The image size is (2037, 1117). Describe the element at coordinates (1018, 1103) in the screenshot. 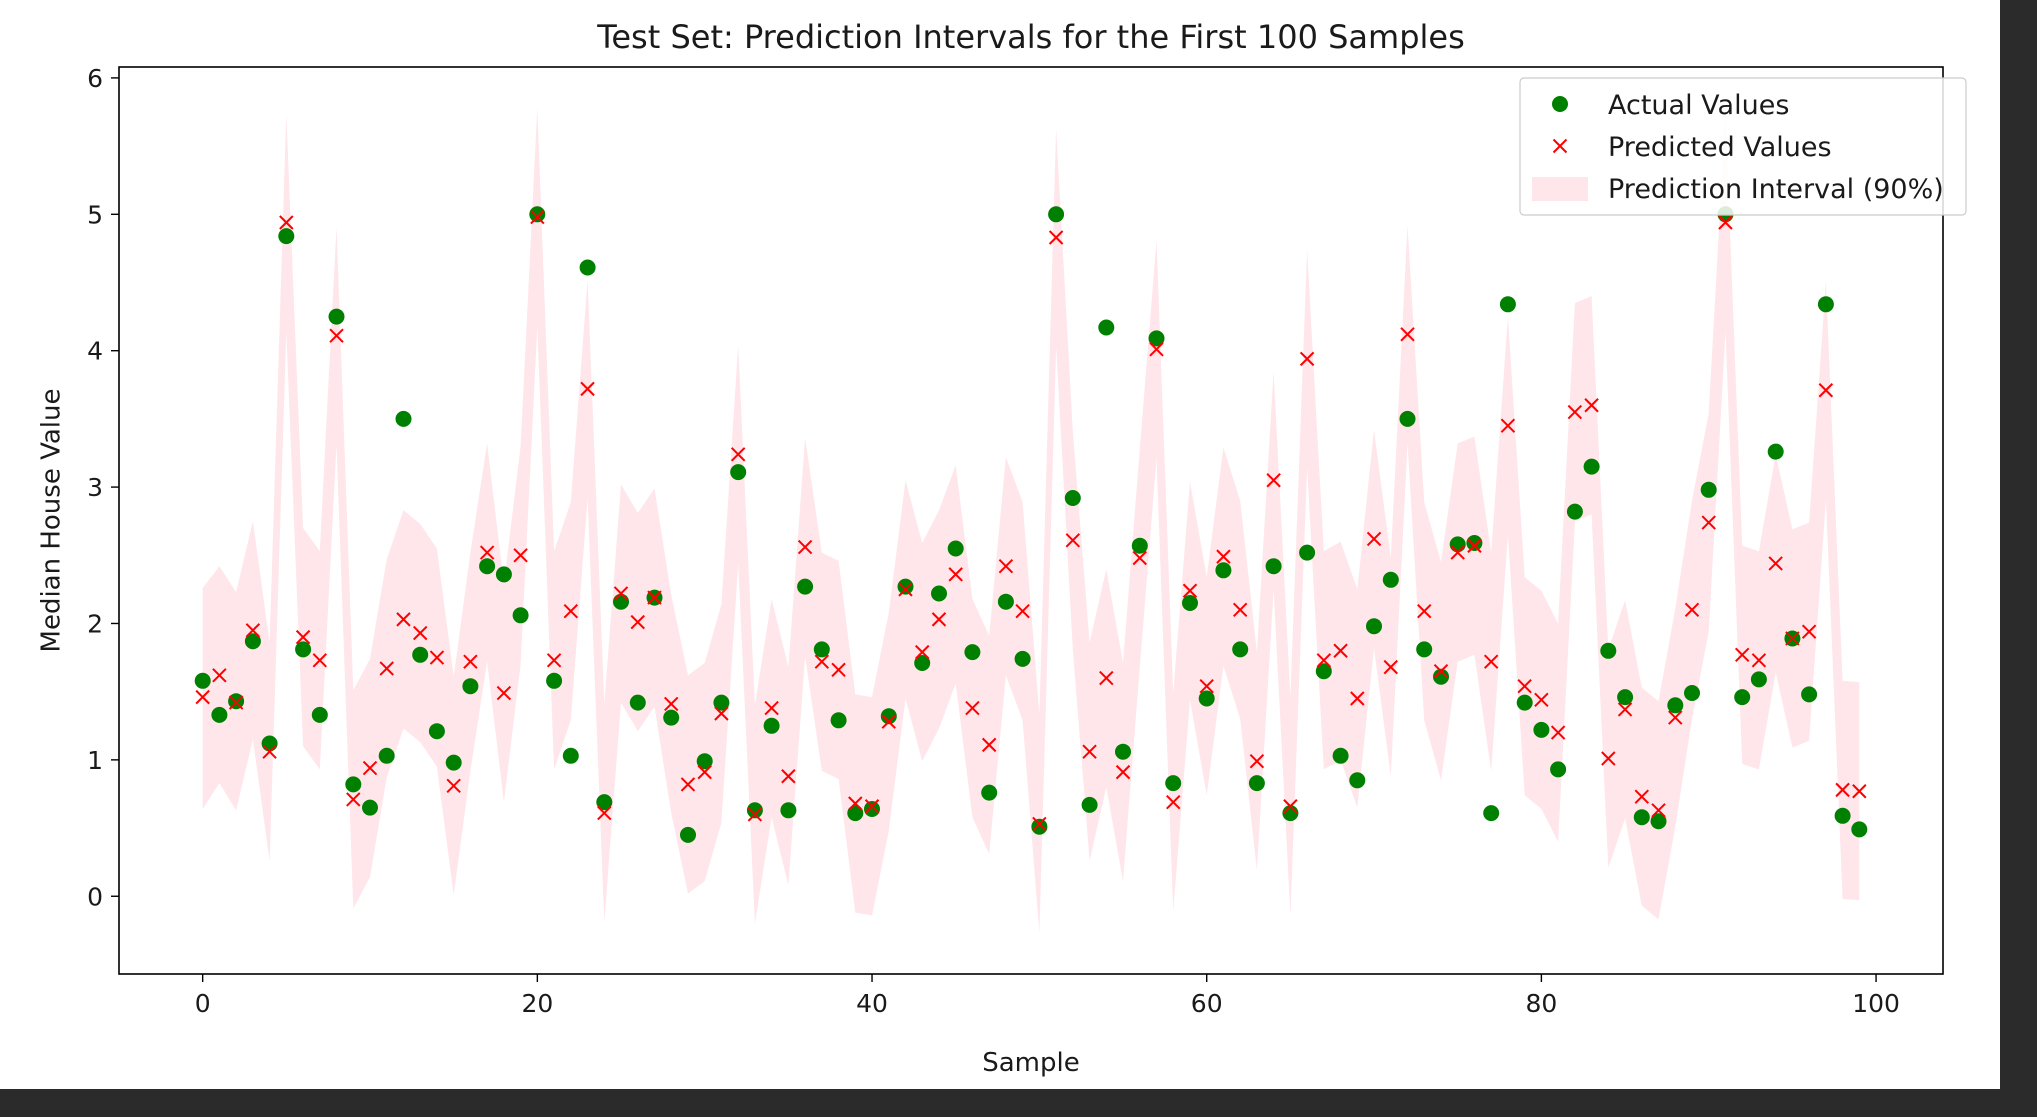

I see `background-edge-bottom` at that location.